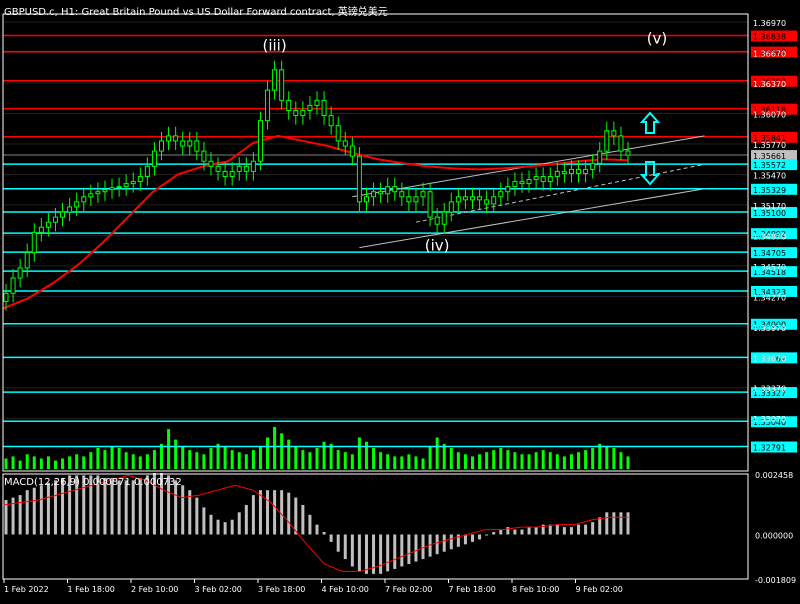 Image resolution: width=800 pixels, height=604 pixels. Describe the element at coordinates (774, 475) in the screenshot. I see `macd-axis-label: 0.002458` at that location.